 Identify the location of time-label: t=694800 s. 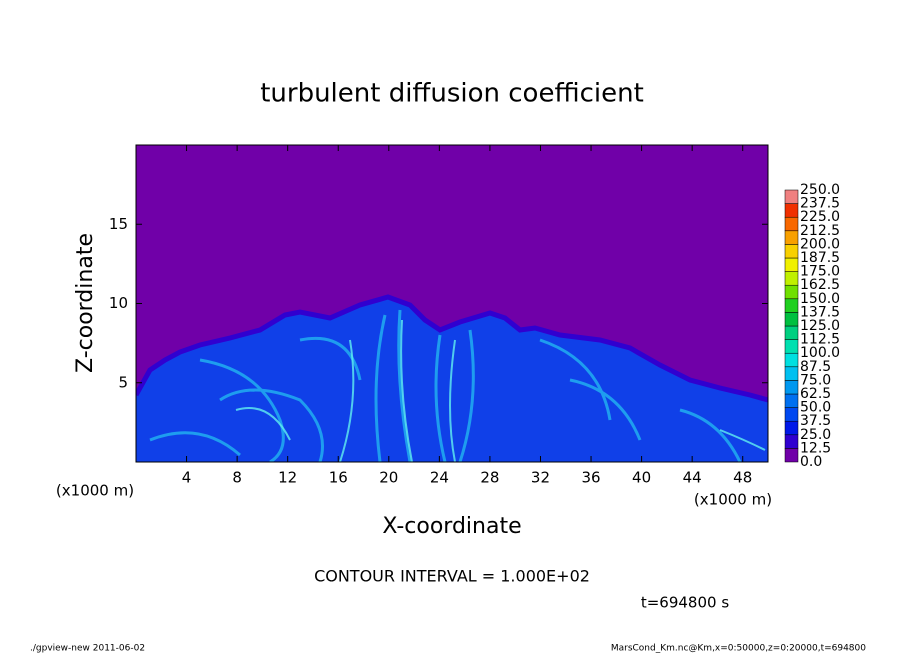
(685, 603).